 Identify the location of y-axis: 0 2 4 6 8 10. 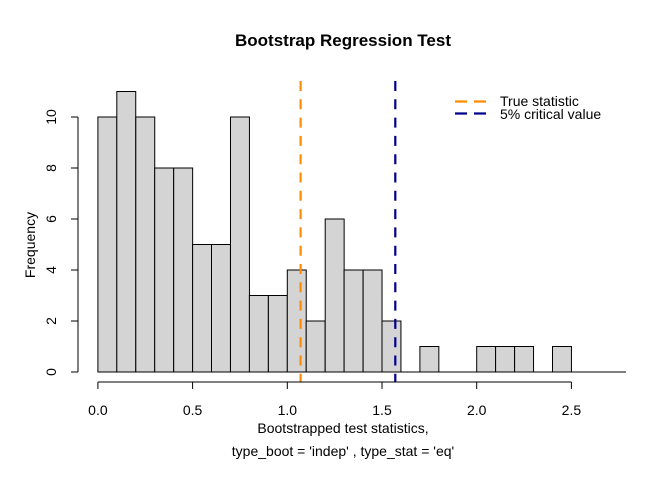
(61, 242).